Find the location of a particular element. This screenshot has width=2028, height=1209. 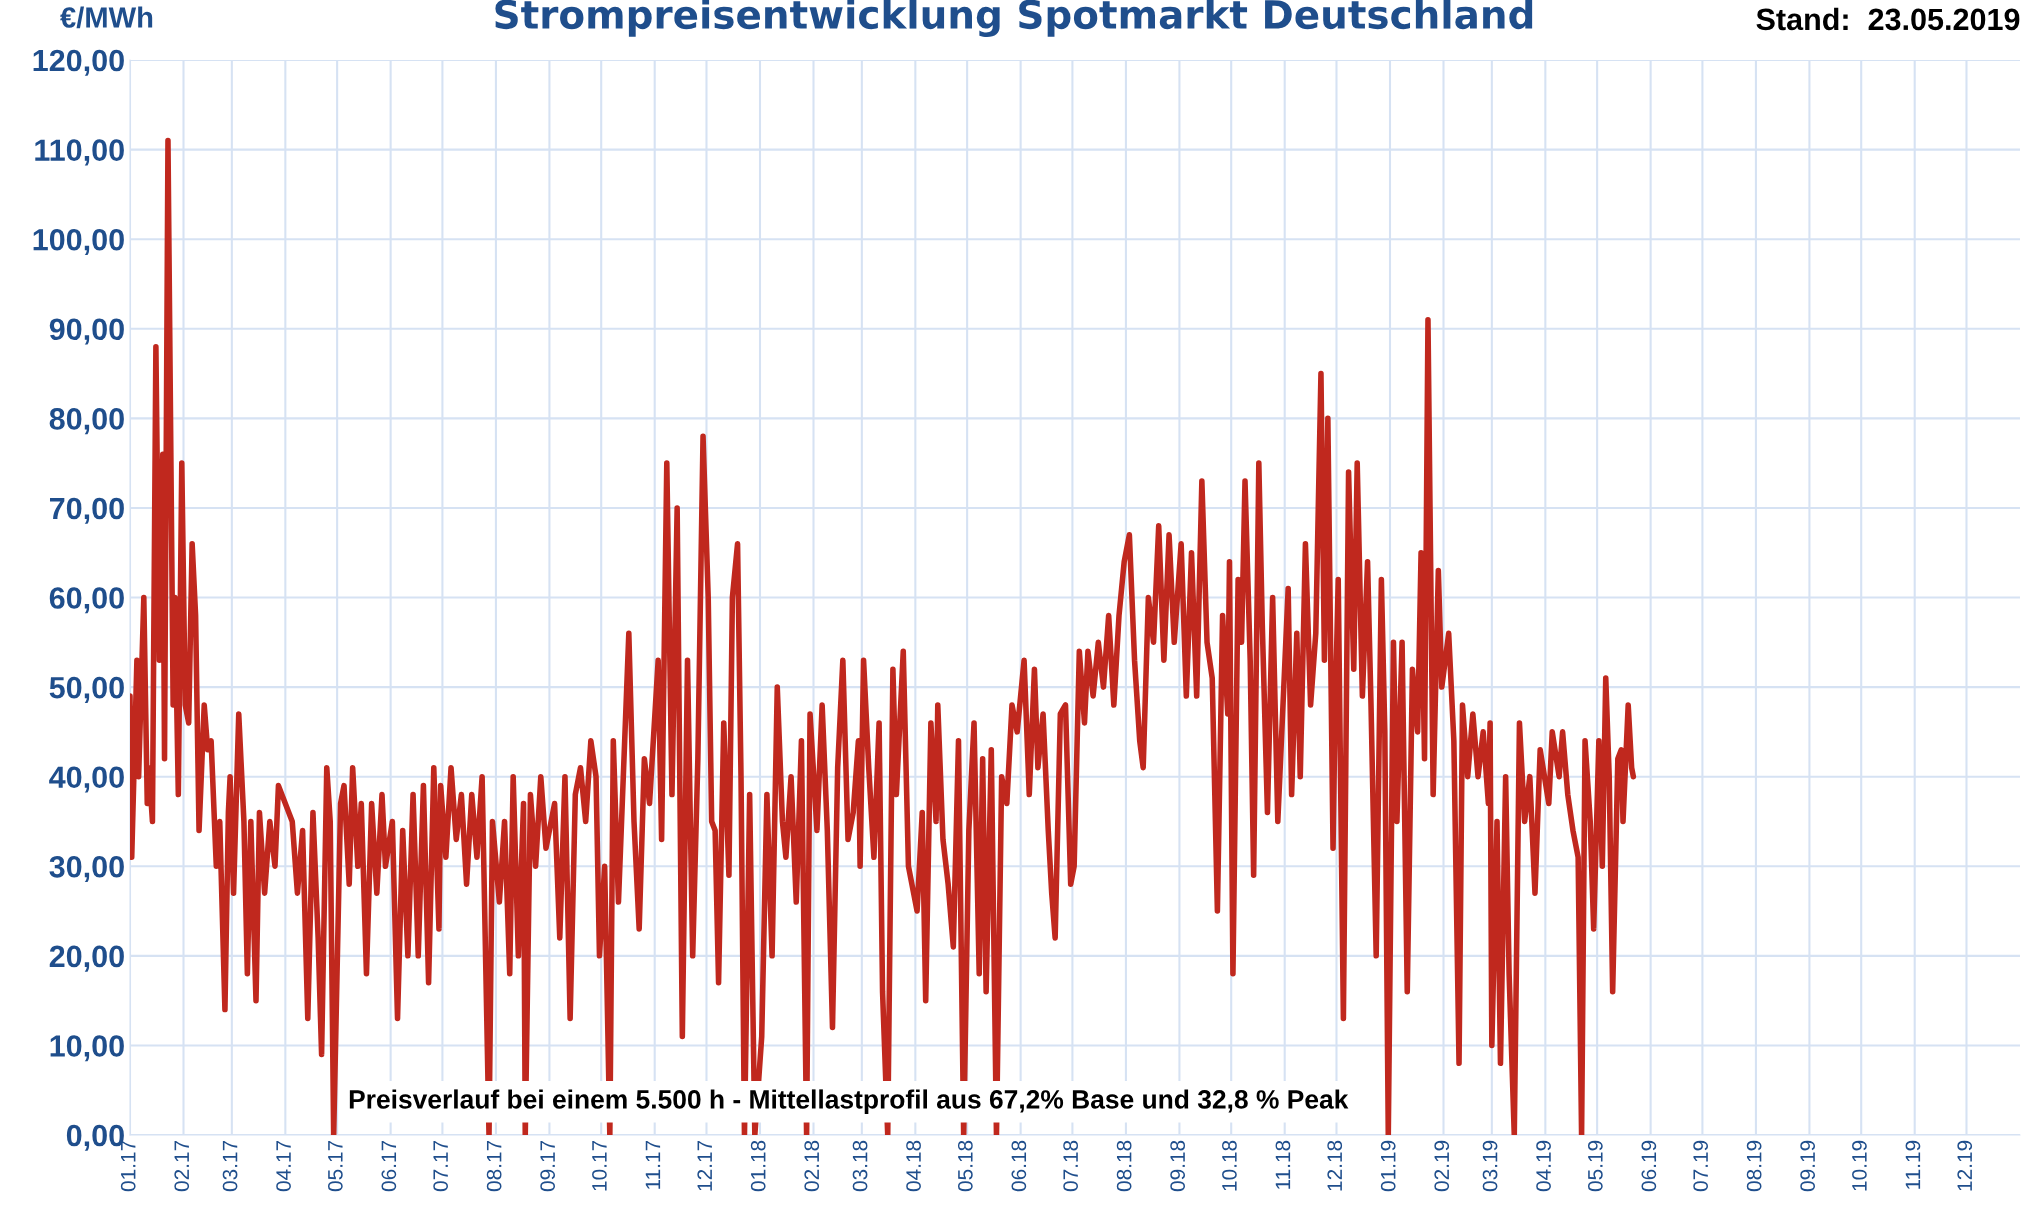

x-tick-label: 04.17 is located at coordinates (283, 1166).